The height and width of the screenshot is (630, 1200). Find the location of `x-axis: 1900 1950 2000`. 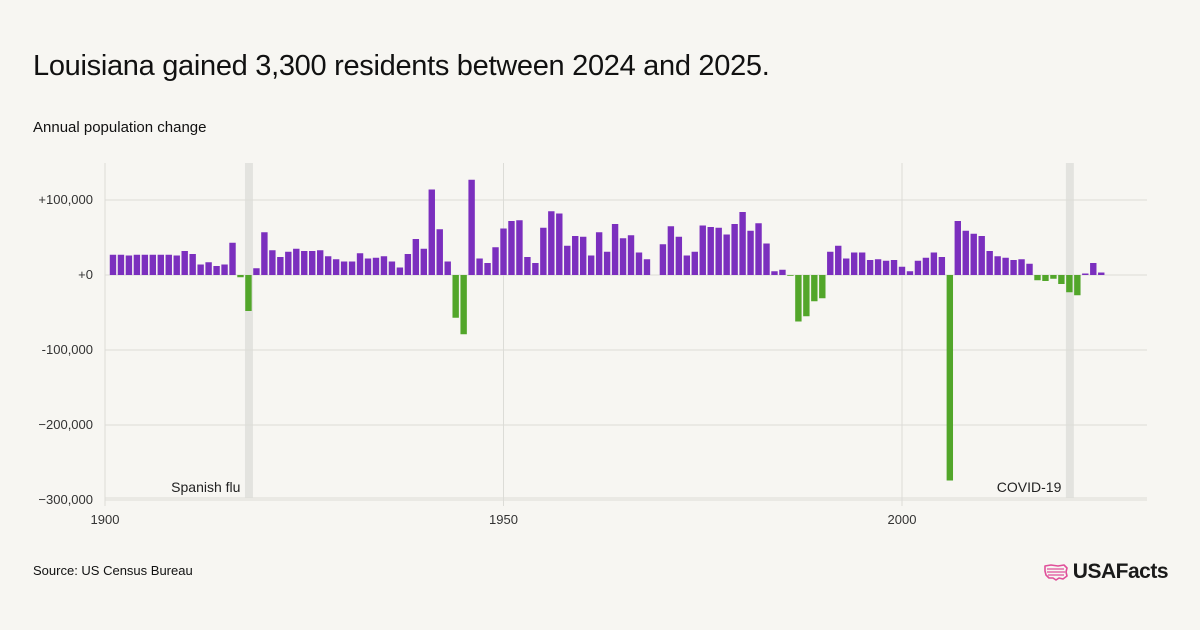

x-axis: 1900 1950 2000 is located at coordinates (504, 519).